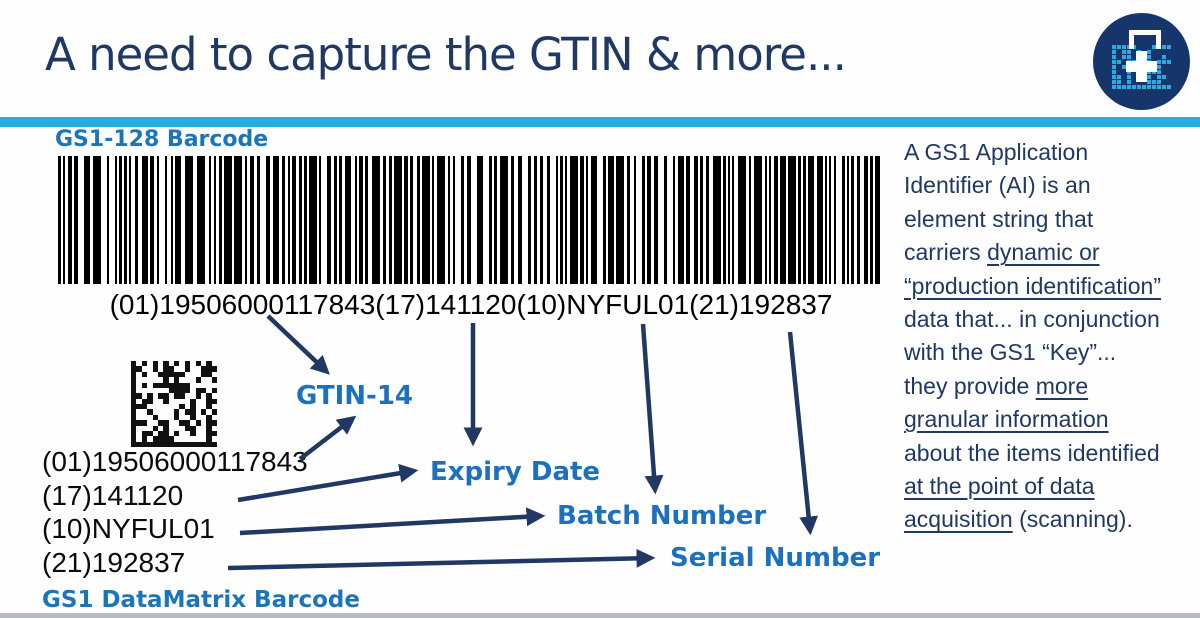 The height and width of the screenshot is (618, 1200). Describe the element at coordinates (1006, 402) in the screenshot. I see `underlined-text-segment: more granular information` at that location.